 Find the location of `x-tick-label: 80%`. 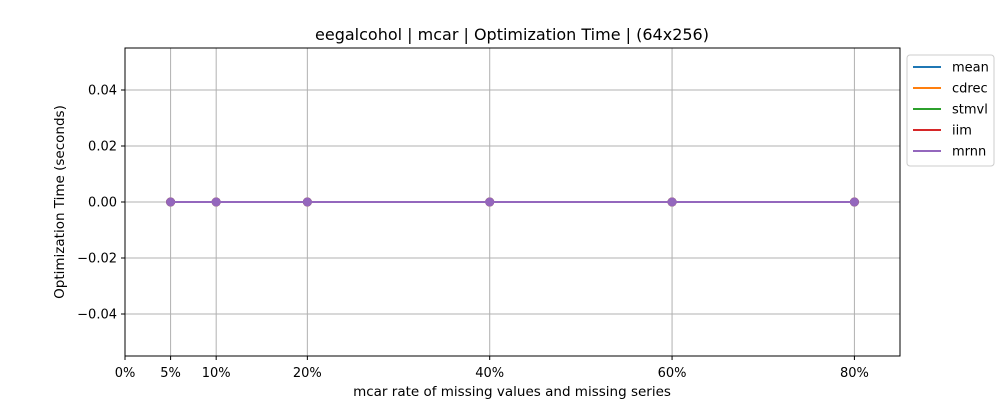

x-tick-label: 80% is located at coordinates (854, 373).